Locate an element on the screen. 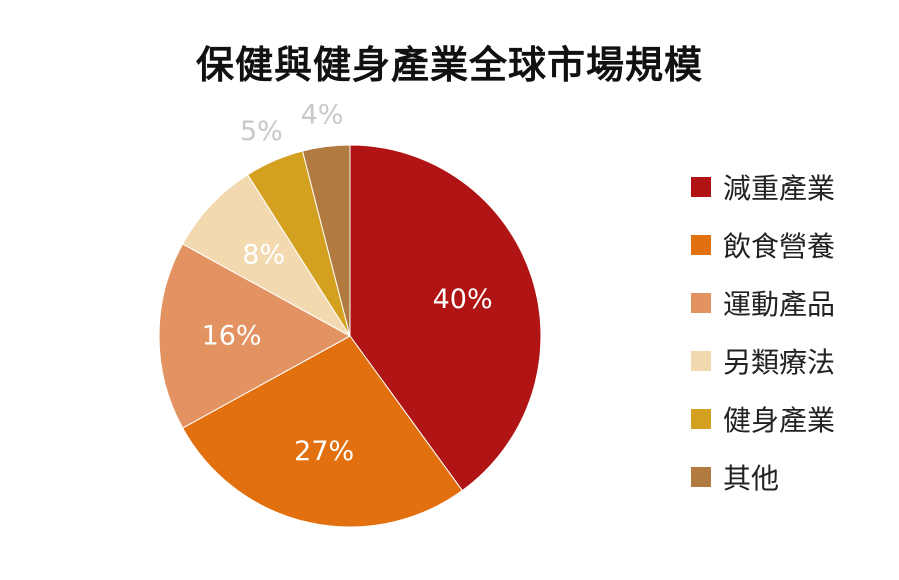 Image resolution: width=899 pixels, height=580 pixels. data-label: 8% is located at coordinates (263, 254).